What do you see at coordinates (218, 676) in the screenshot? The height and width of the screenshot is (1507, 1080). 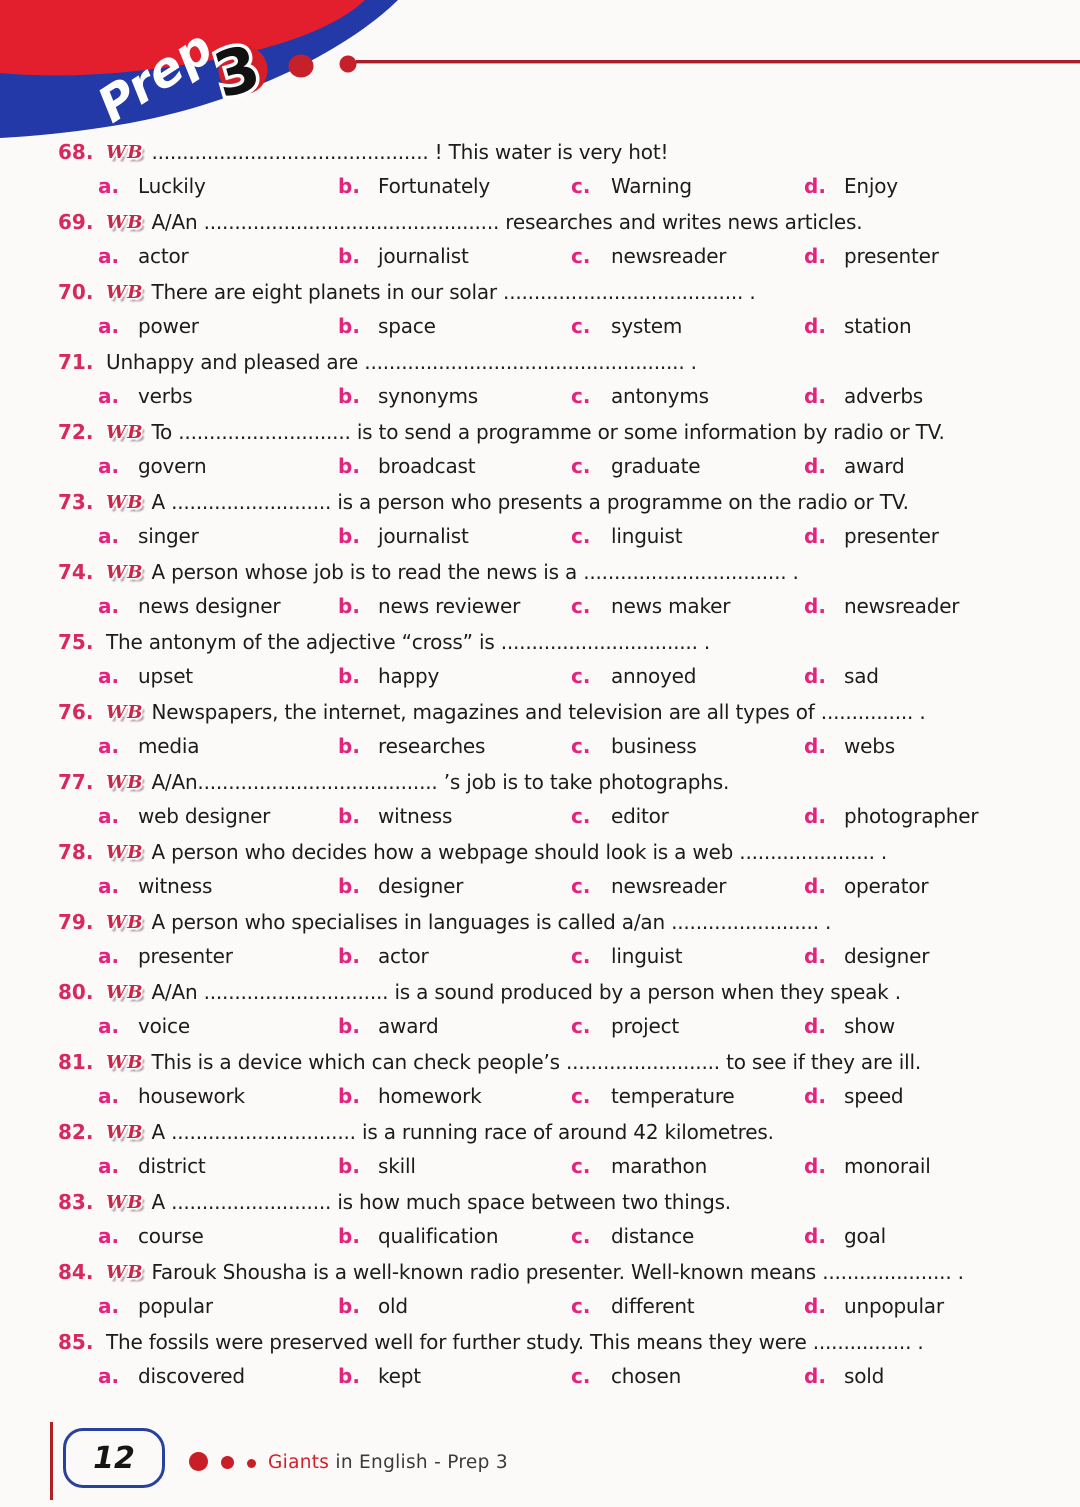 I see `option-a: a. upset` at bounding box center [218, 676].